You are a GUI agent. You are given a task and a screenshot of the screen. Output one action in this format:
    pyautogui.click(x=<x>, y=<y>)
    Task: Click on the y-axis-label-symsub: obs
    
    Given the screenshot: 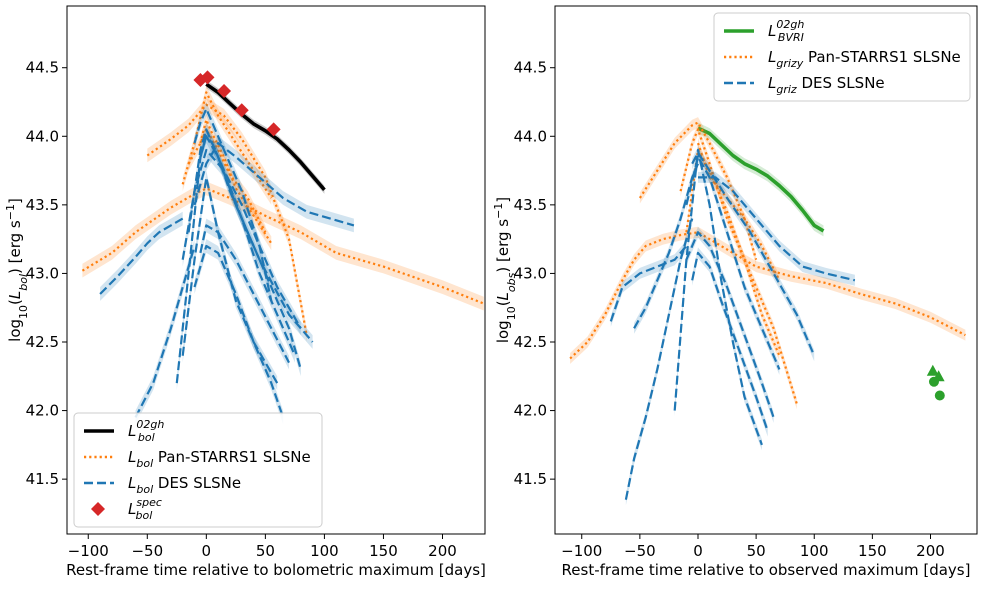 What is the action you would take?
    pyautogui.click(x=511, y=282)
    